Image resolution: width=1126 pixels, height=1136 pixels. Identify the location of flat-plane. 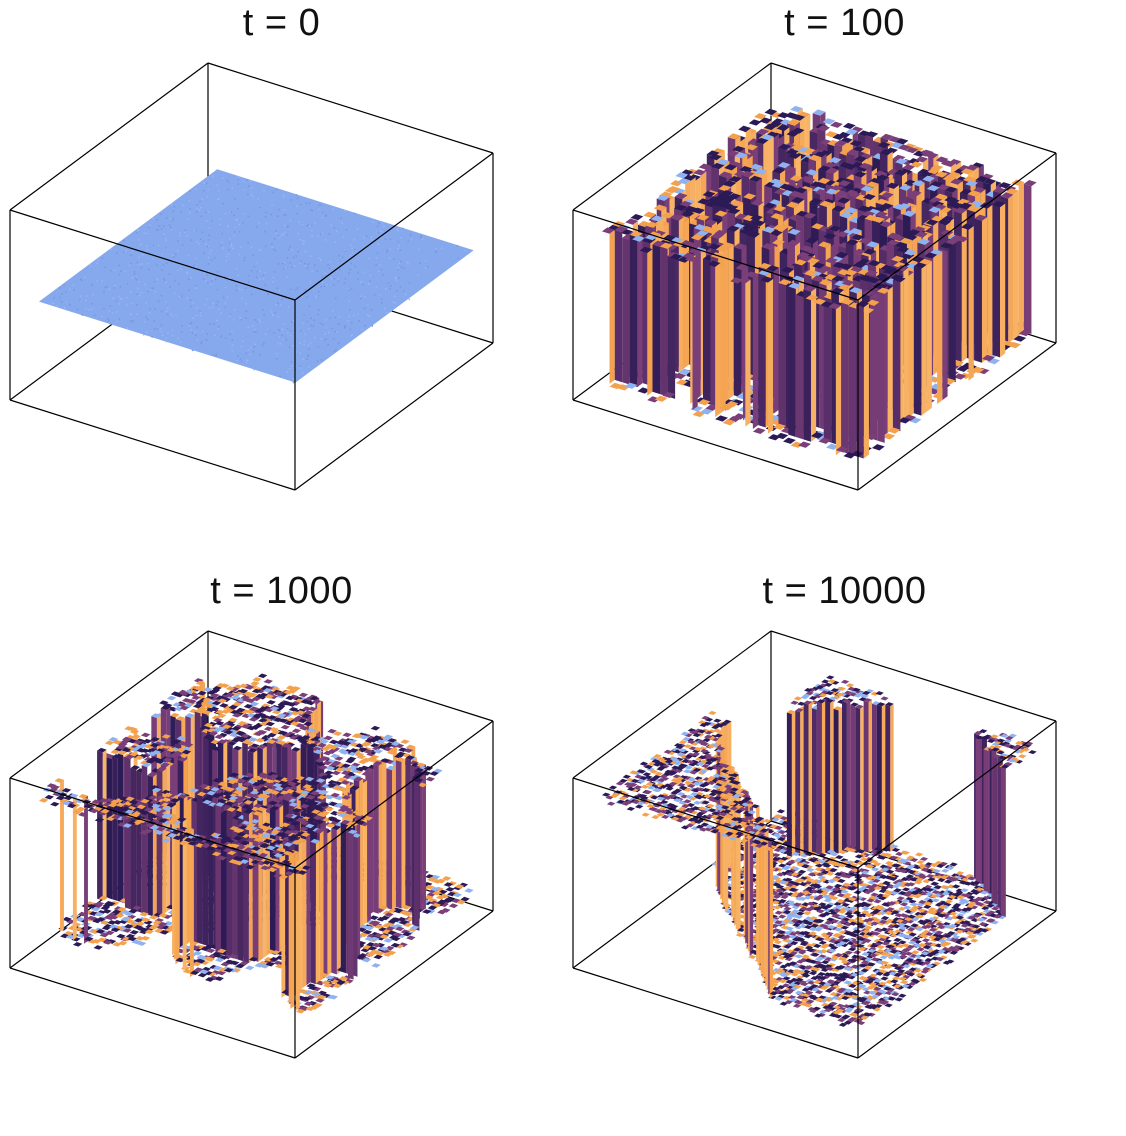
(256, 276).